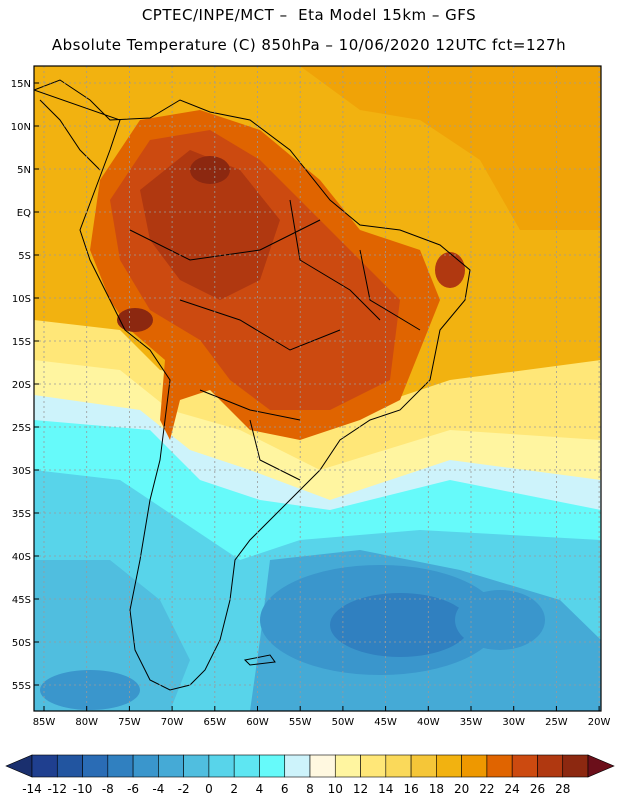 This screenshot has width=618, height=800. What do you see at coordinates (537, 789) in the screenshot?
I see `colorbar-label: 26` at bounding box center [537, 789].